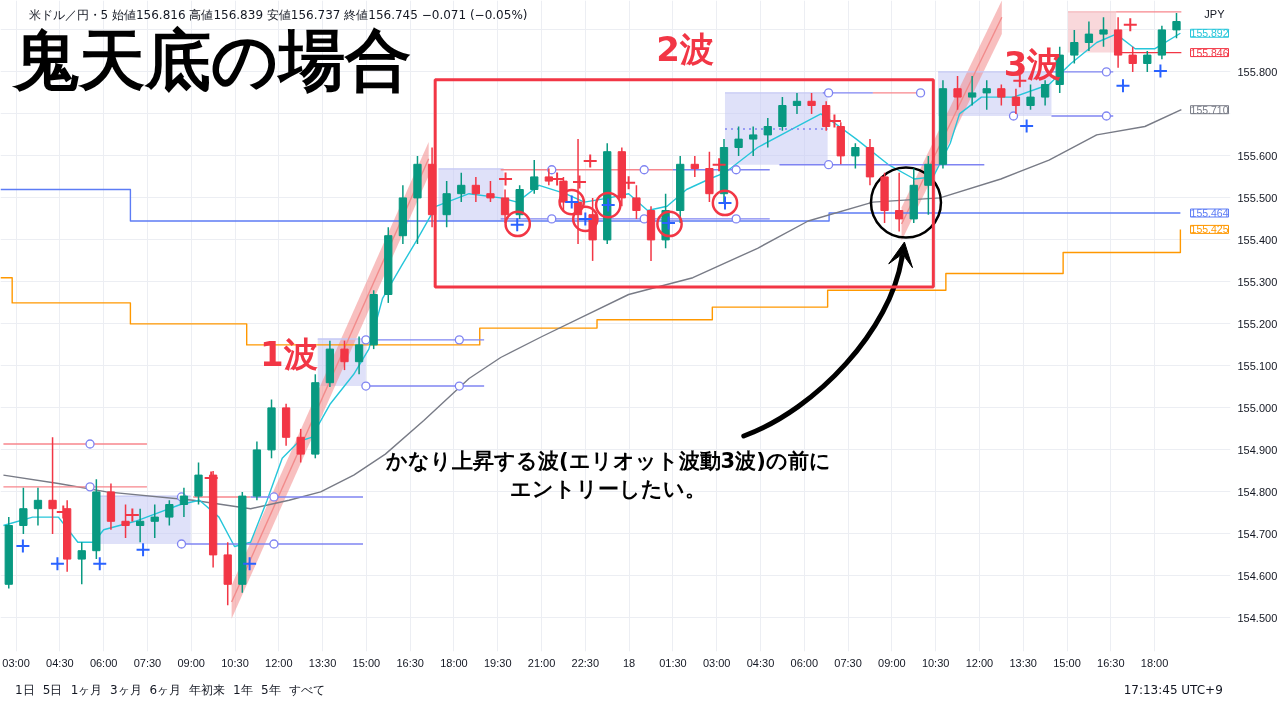 This screenshot has height=705, width=1280. What do you see at coordinates (278, 14) in the screenshot?
I see `text: 米ドル／円・5 始値156.816 高値156.839 安値156.737 終値156.745 −0.071 (−0.05%)` at bounding box center [278, 14].